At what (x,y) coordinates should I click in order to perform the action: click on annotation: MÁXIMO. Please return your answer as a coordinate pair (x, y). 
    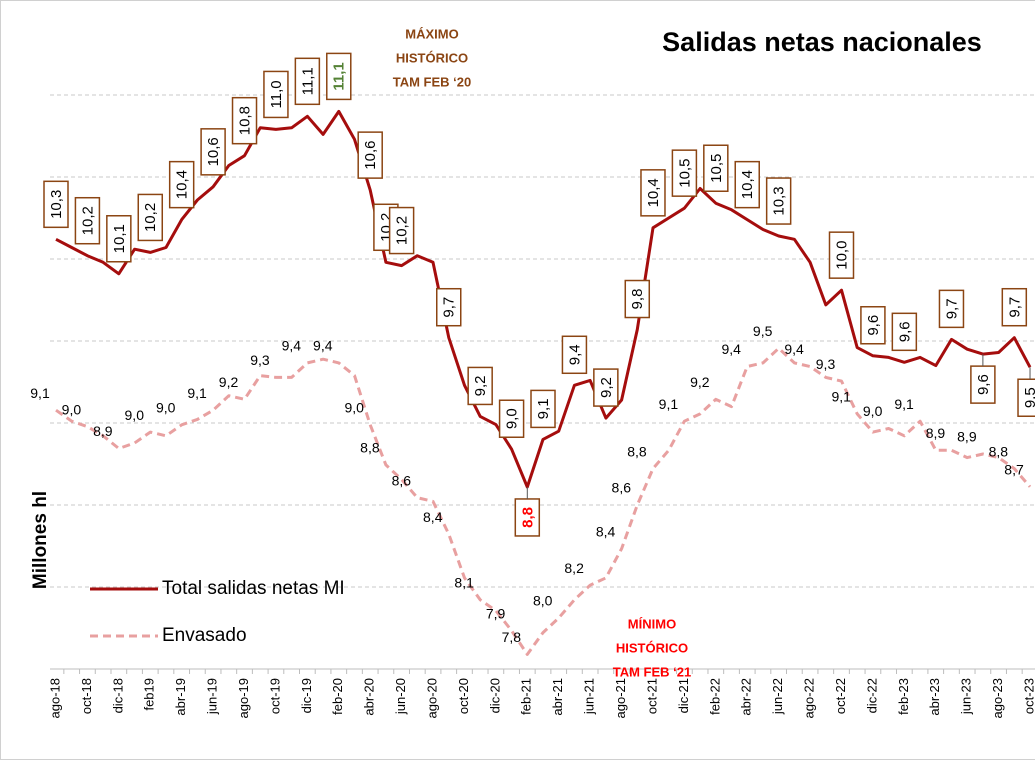
    Looking at the image, I should click on (431, 33).